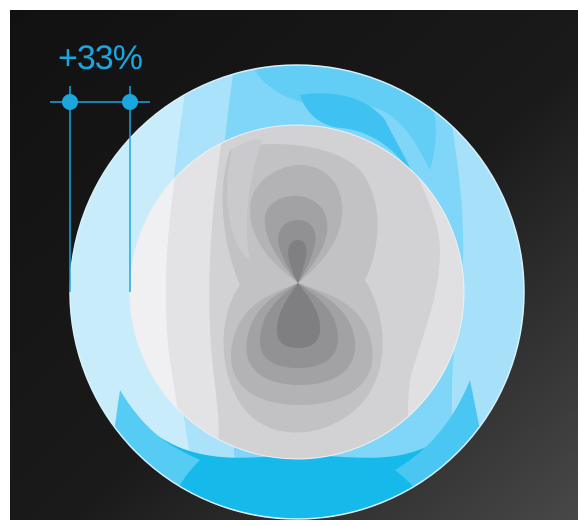  Describe the element at coordinates (130, 102) in the screenshot. I see `callout-dot-right` at that location.